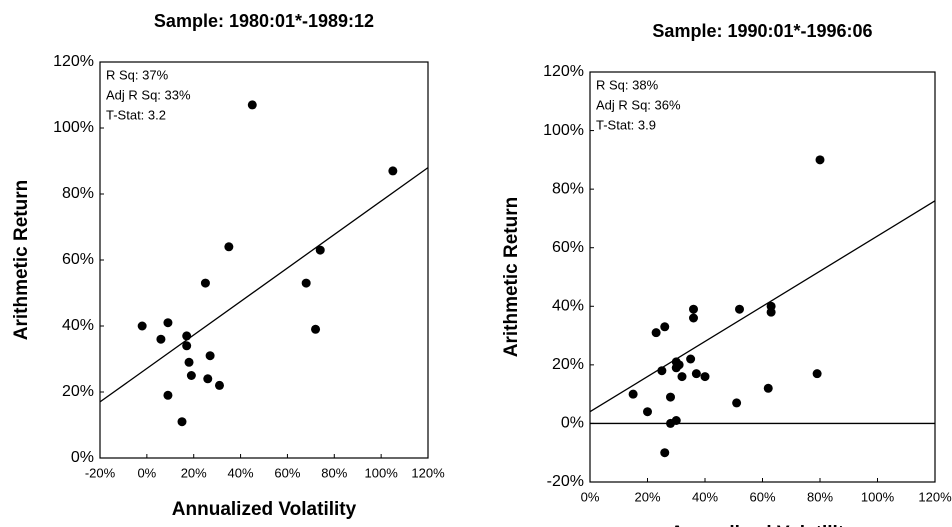 The width and height of the screenshot is (952, 527). What do you see at coordinates (762, 306) in the screenshot?
I see `regression-line` at bounding box center [762, 306].